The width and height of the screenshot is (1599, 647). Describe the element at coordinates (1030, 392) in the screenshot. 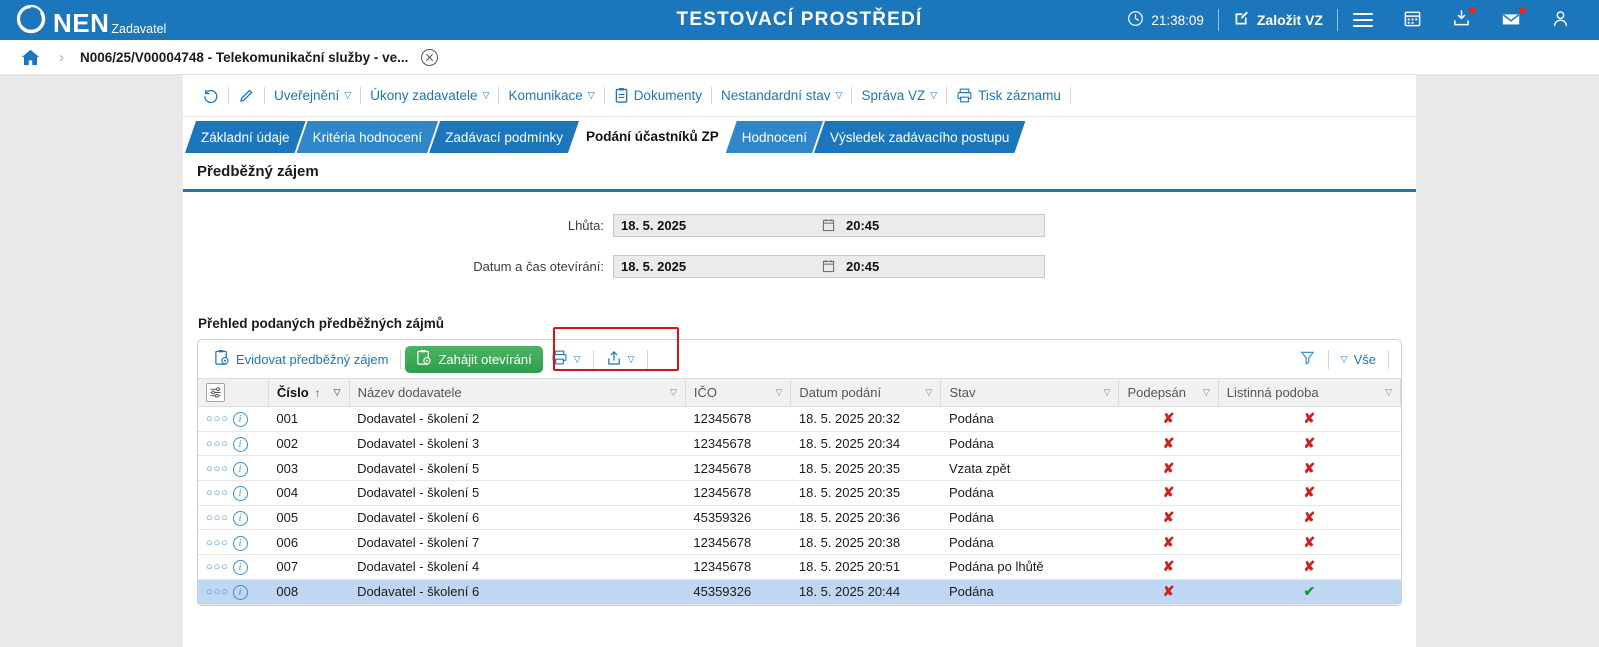

I see `th-stav: Stav ▽` at that location.